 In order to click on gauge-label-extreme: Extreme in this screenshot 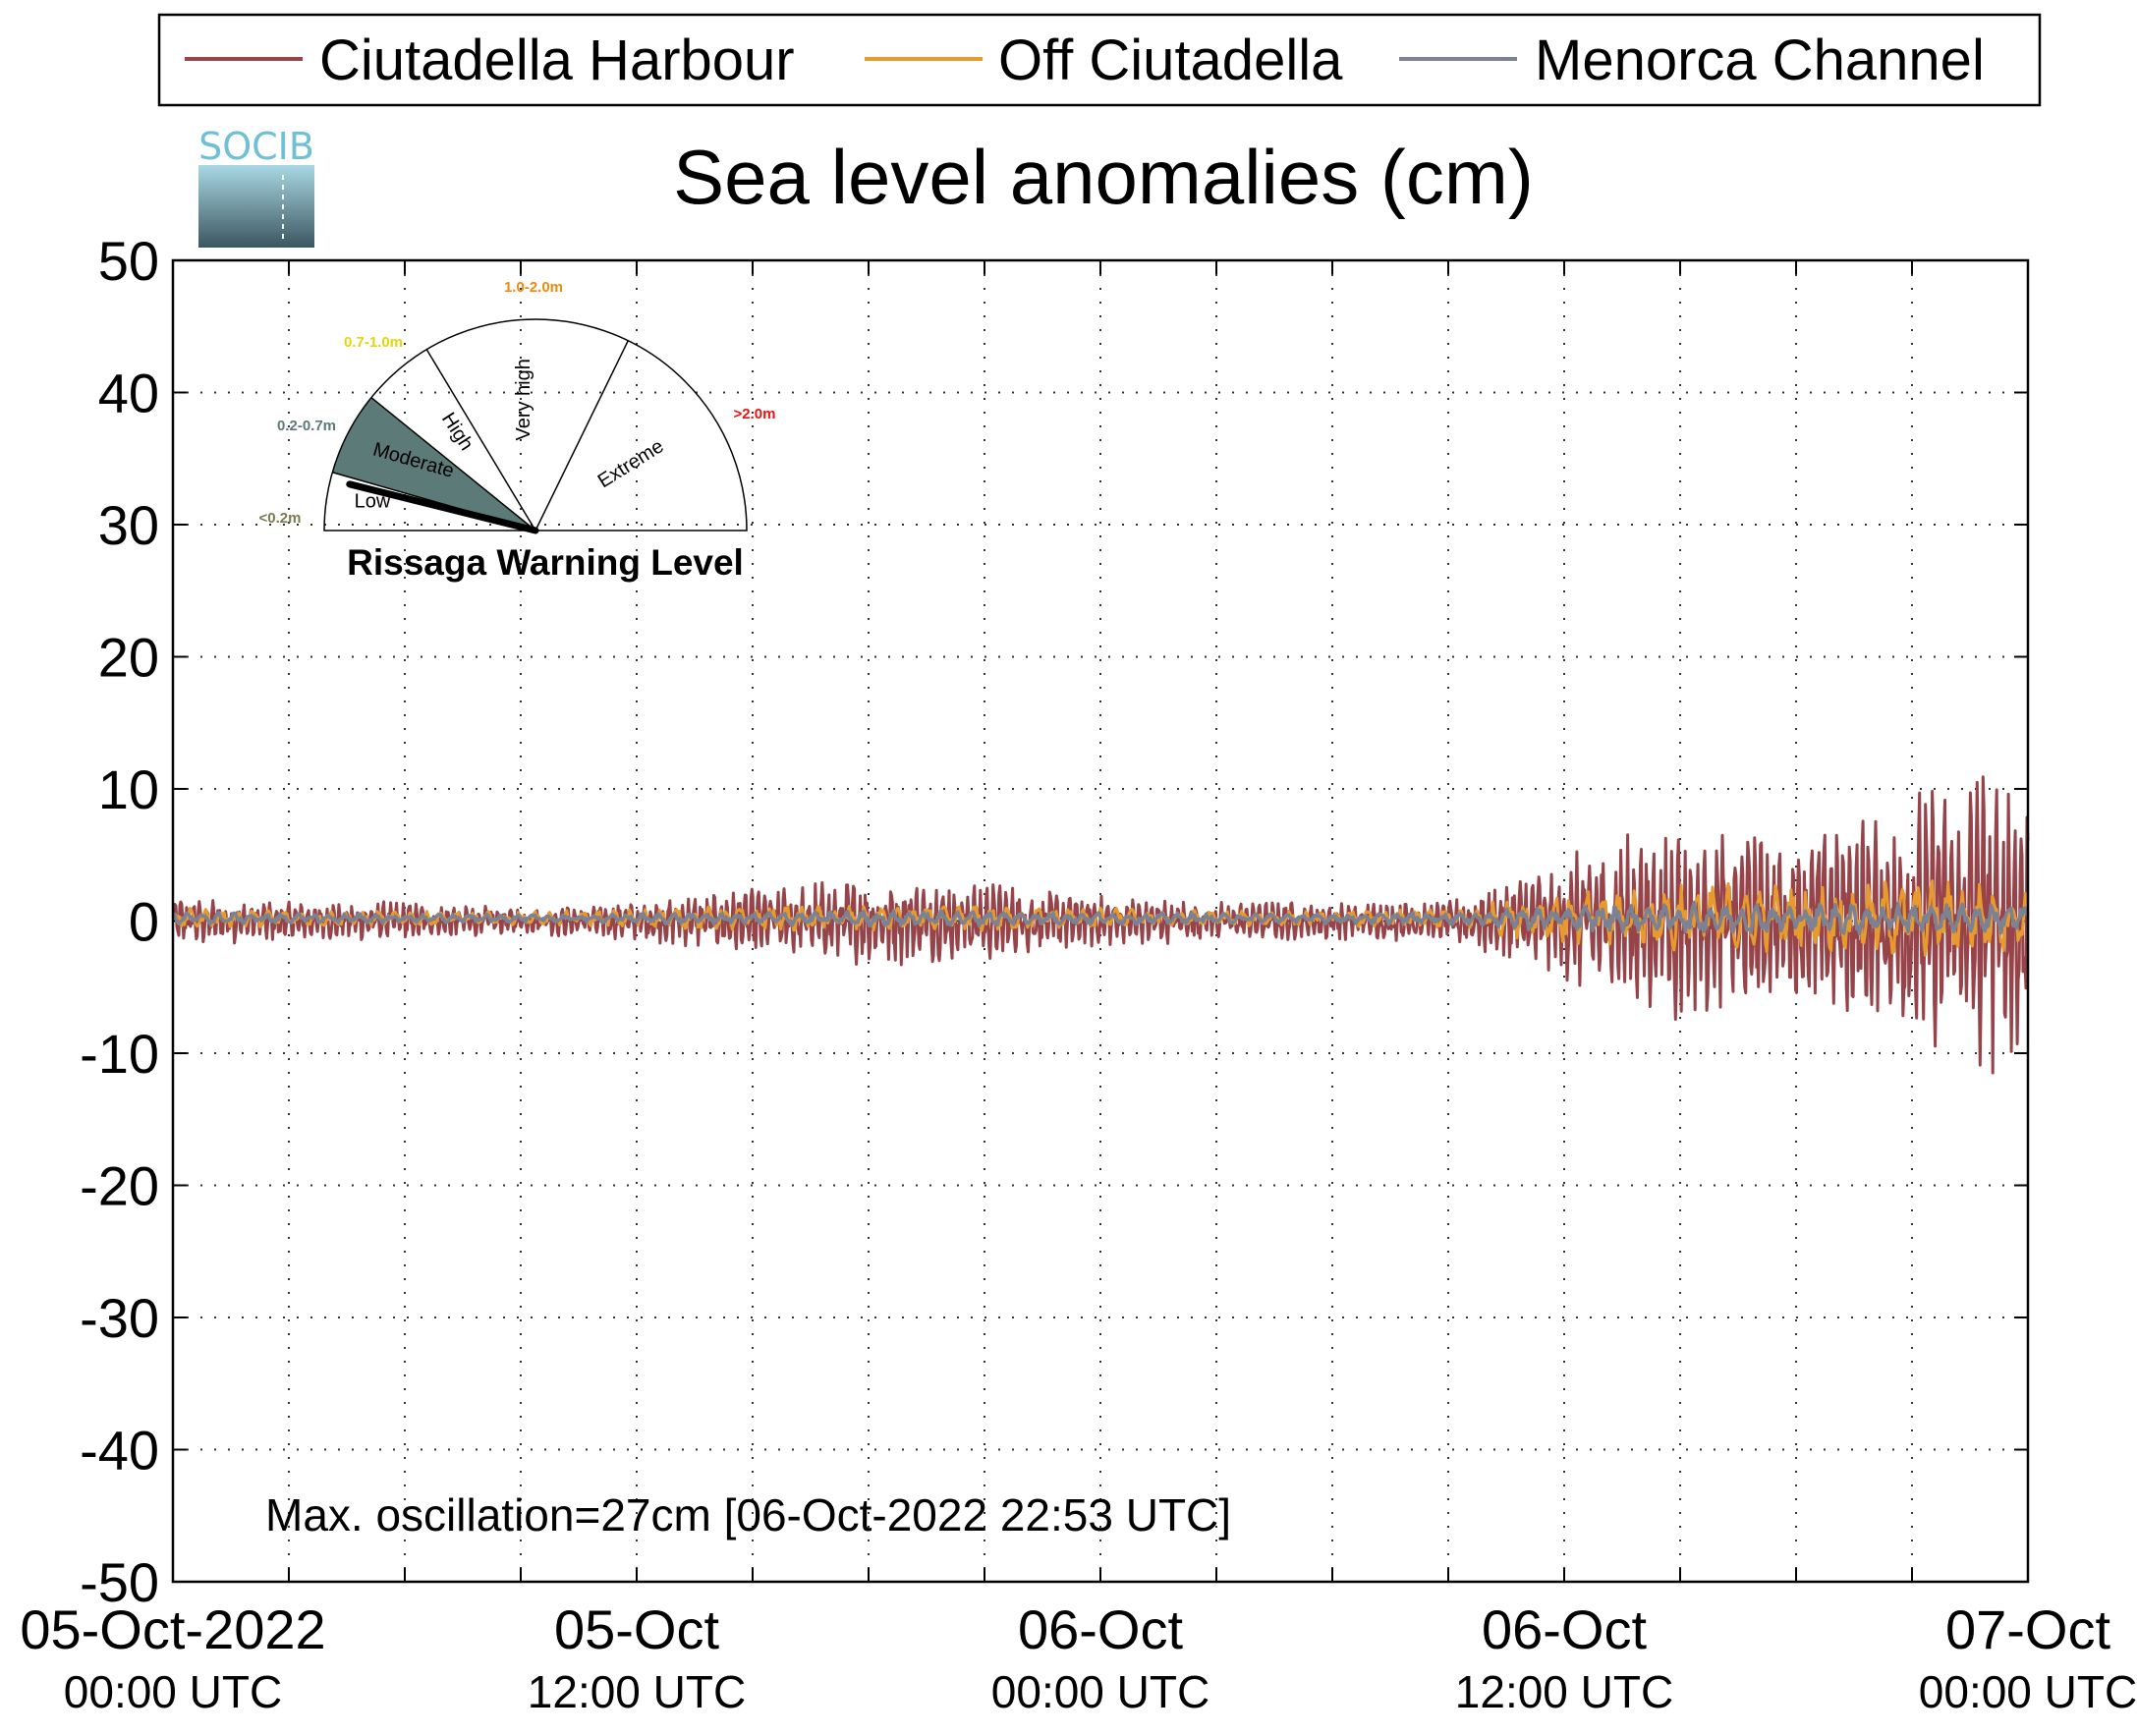, I will do `click(631, 463)`.